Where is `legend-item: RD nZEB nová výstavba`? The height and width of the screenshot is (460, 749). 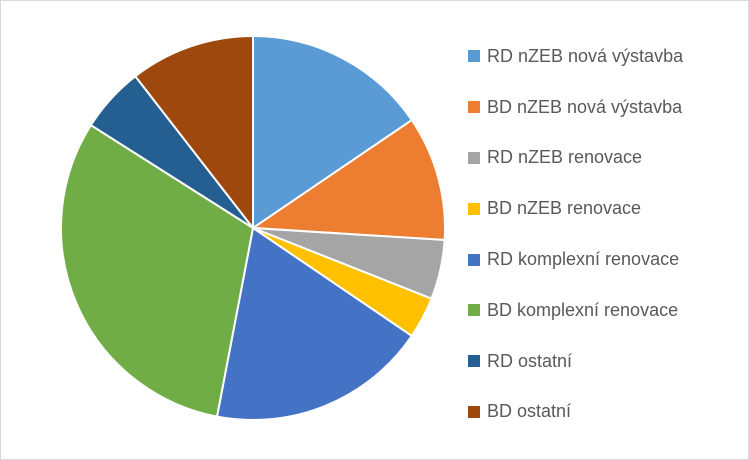 legend-item: RD nZEB nová výstavba is located at coordinates (605, 56).